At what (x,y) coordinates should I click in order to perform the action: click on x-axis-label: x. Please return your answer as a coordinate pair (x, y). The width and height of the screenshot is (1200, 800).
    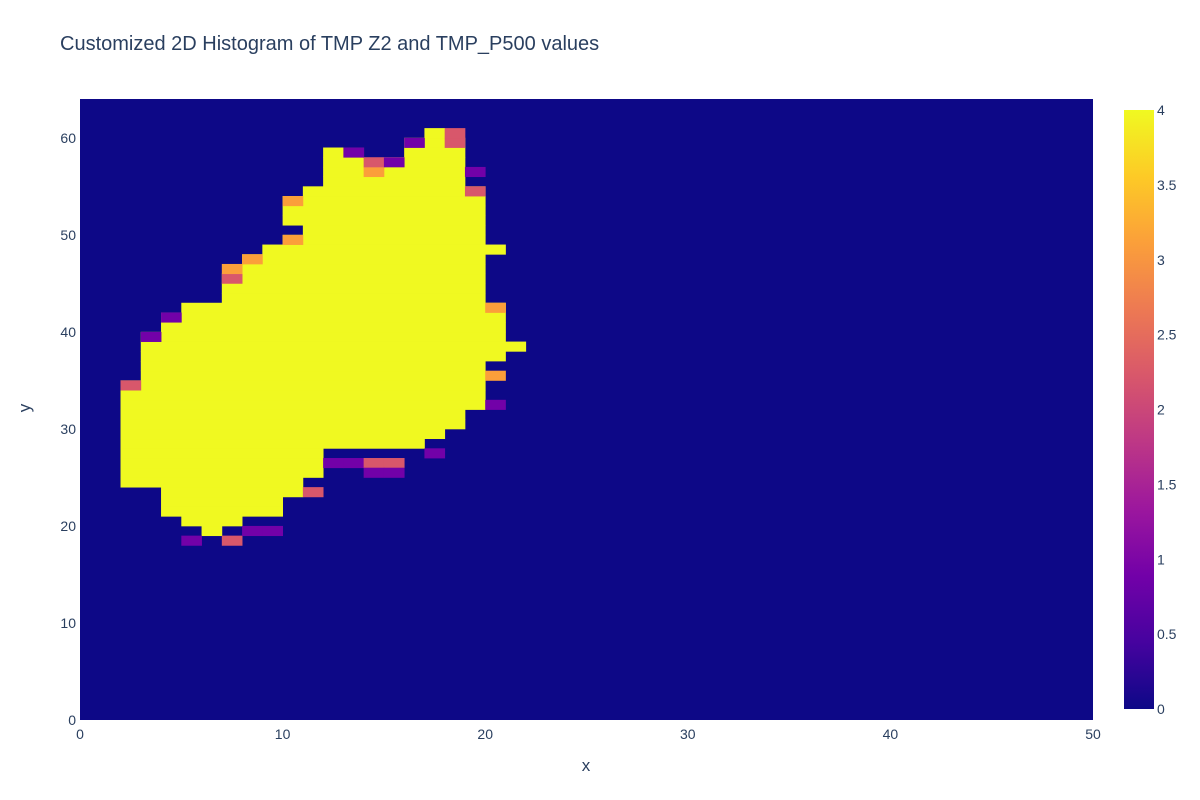
    Looking at the image, I should click on (586, 765).